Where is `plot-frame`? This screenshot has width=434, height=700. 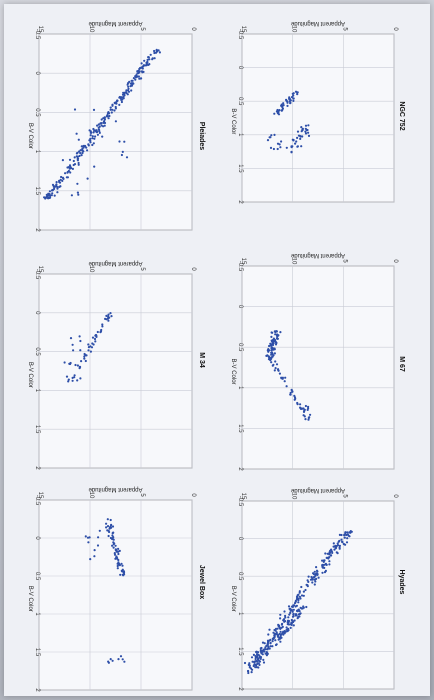
plot-frame is located at coordinates (115, 595).